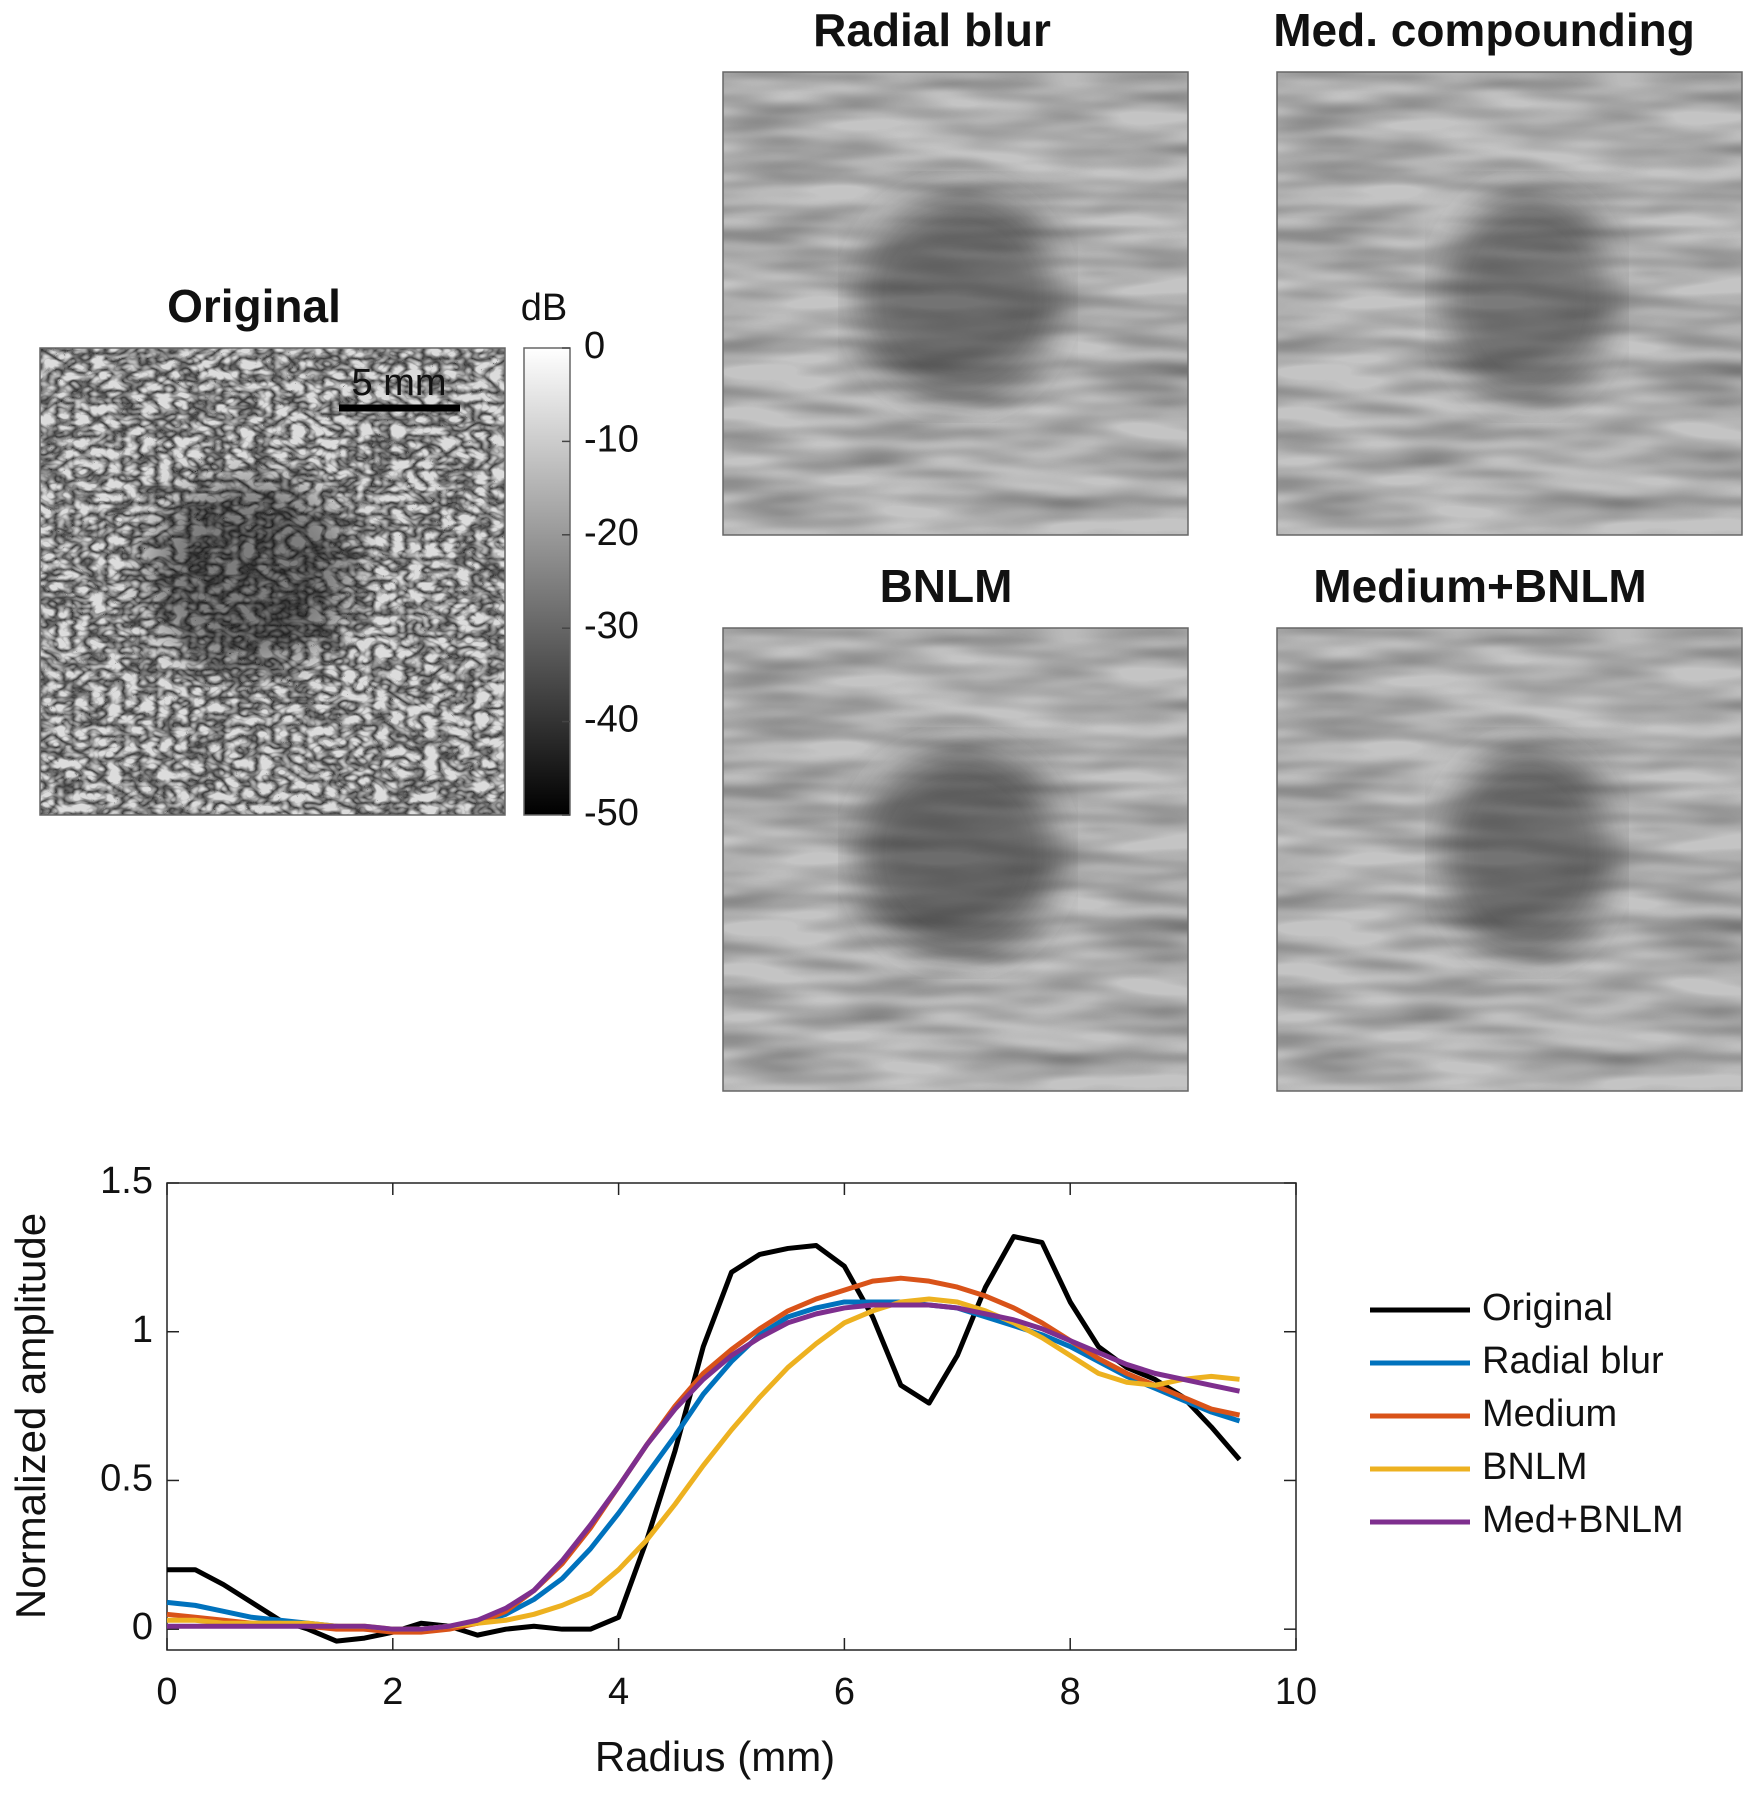 This screenshot has height=1805, width=1754. What do you see at coordinates (611, 626) in the screenshot?
I see `colorbar-tick-label: -30` at bounding box center [611, 626].